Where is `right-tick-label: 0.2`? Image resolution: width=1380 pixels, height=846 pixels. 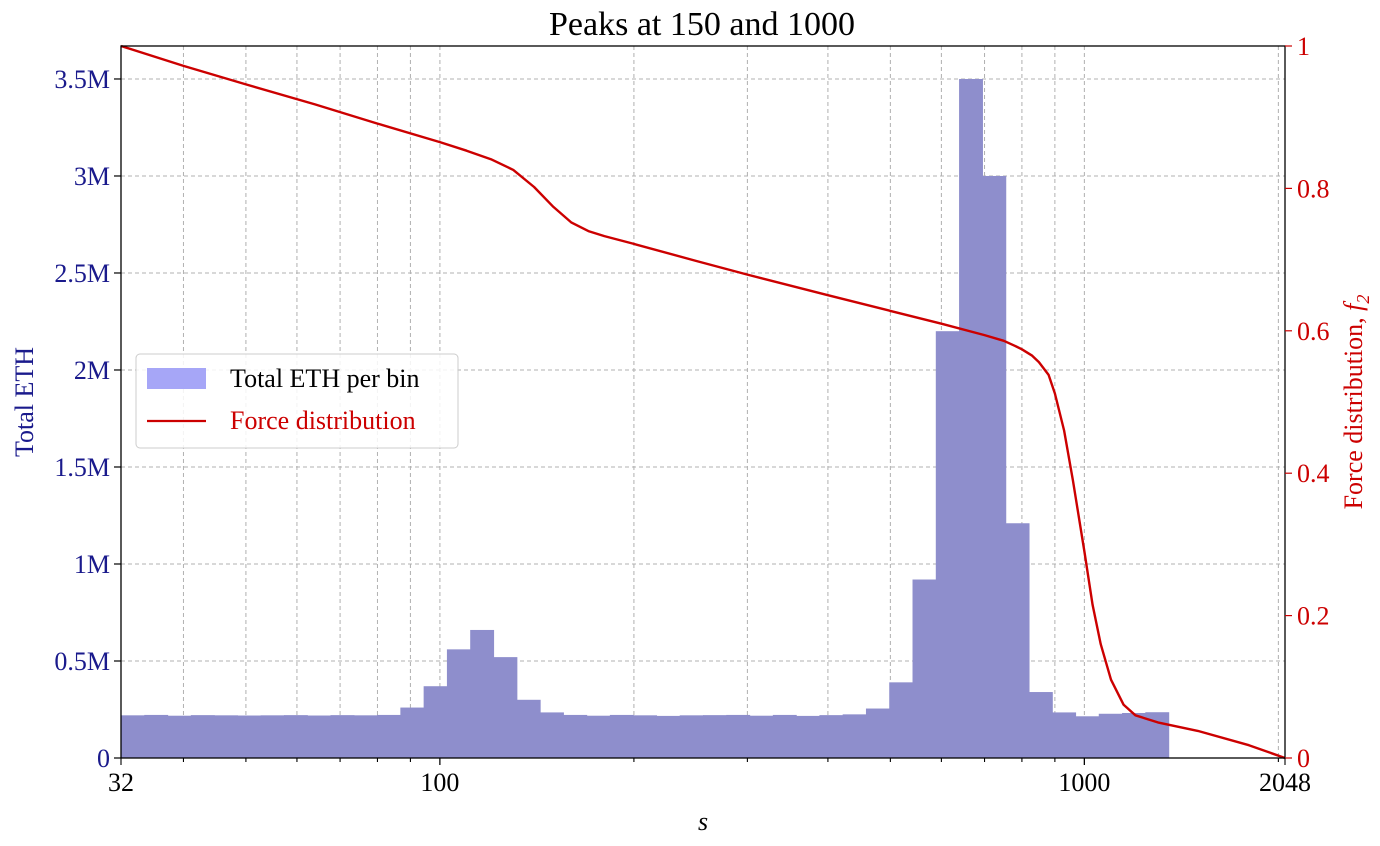 right-tick-label: 0.2 is located at coordinates (1313, 616).